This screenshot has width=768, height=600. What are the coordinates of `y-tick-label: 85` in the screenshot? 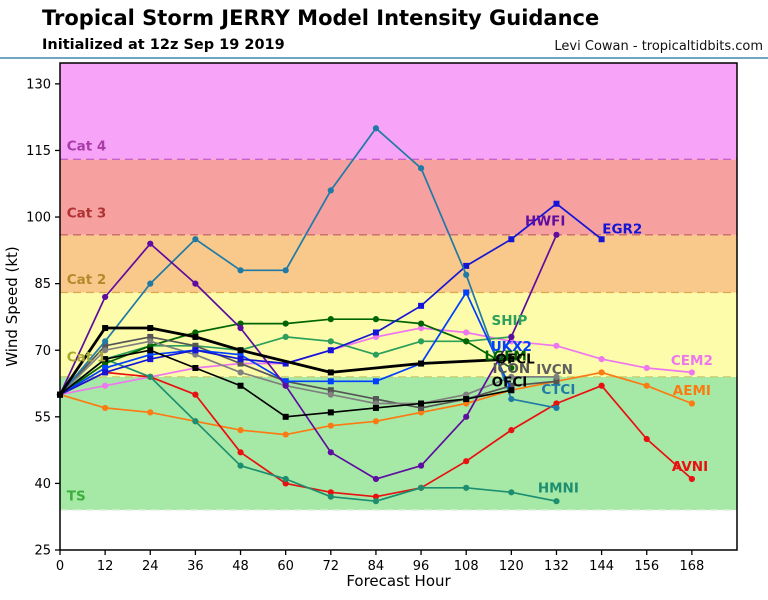 It's located at (42, 284).